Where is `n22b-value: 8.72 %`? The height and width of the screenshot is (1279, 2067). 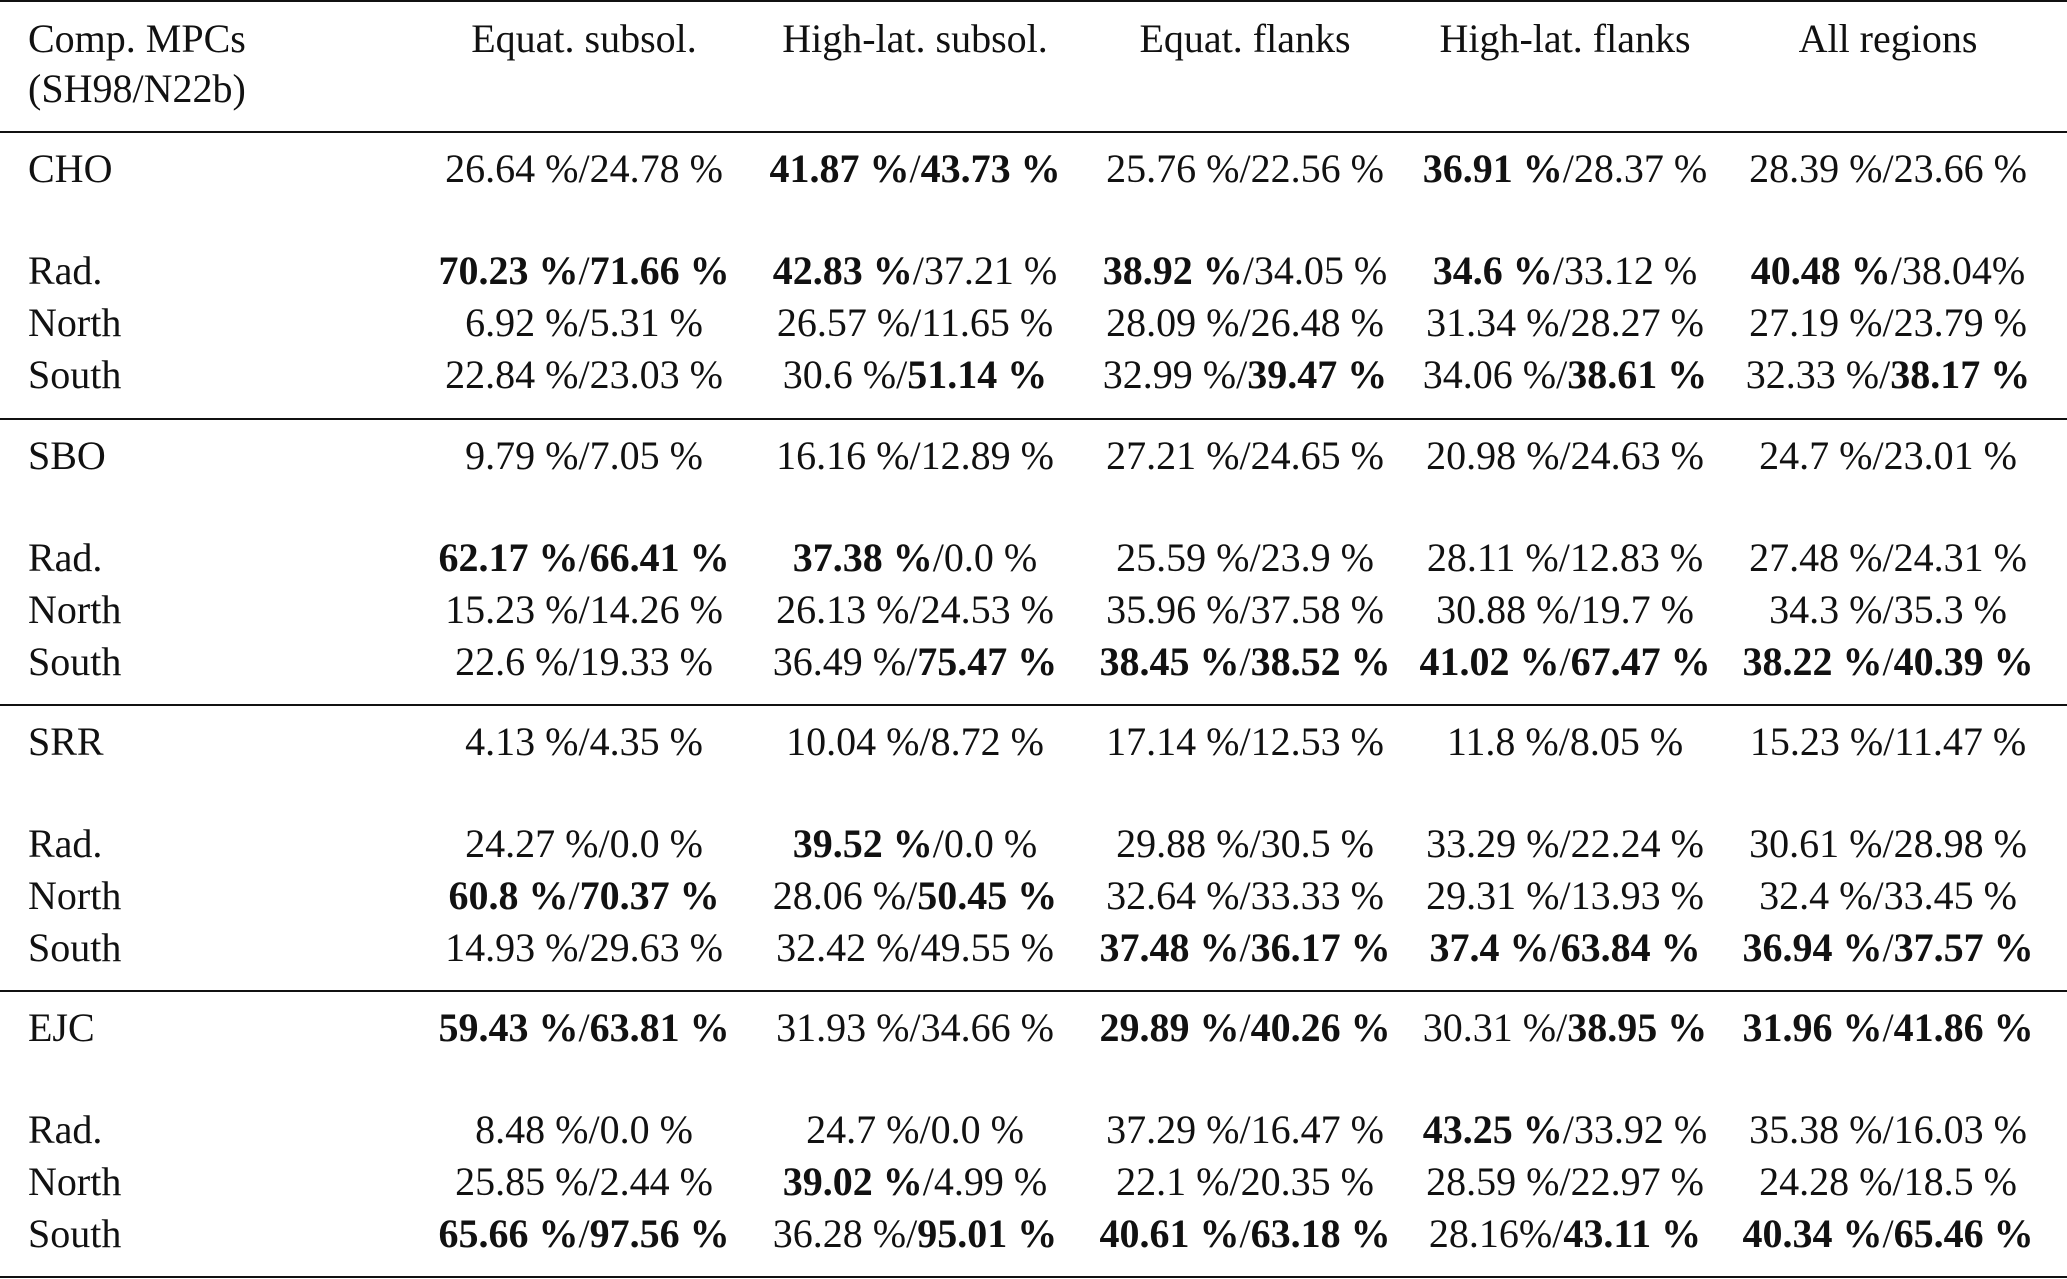
n22b-value: 8.72 % is located at coordinates (987, 741).